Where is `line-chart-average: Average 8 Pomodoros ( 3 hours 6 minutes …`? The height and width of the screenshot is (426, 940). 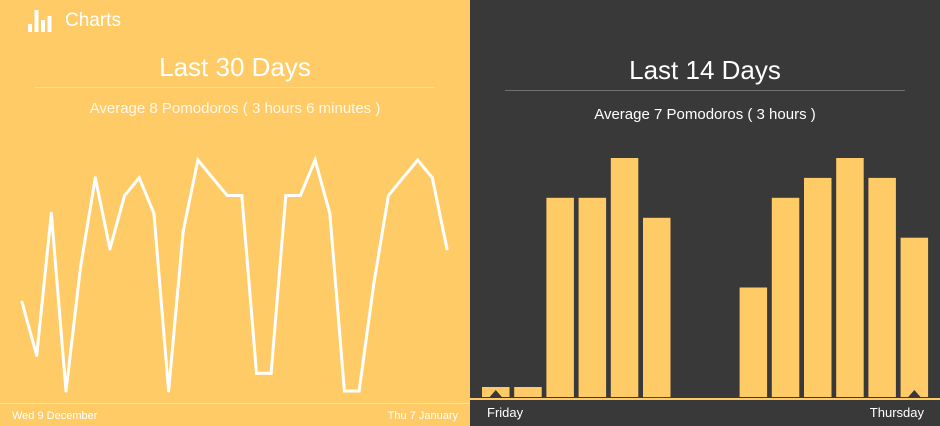 line-chart-average: Average 8 Pomodoros ( 3 hours 6 minutes … is located at coordinates (235, 108).